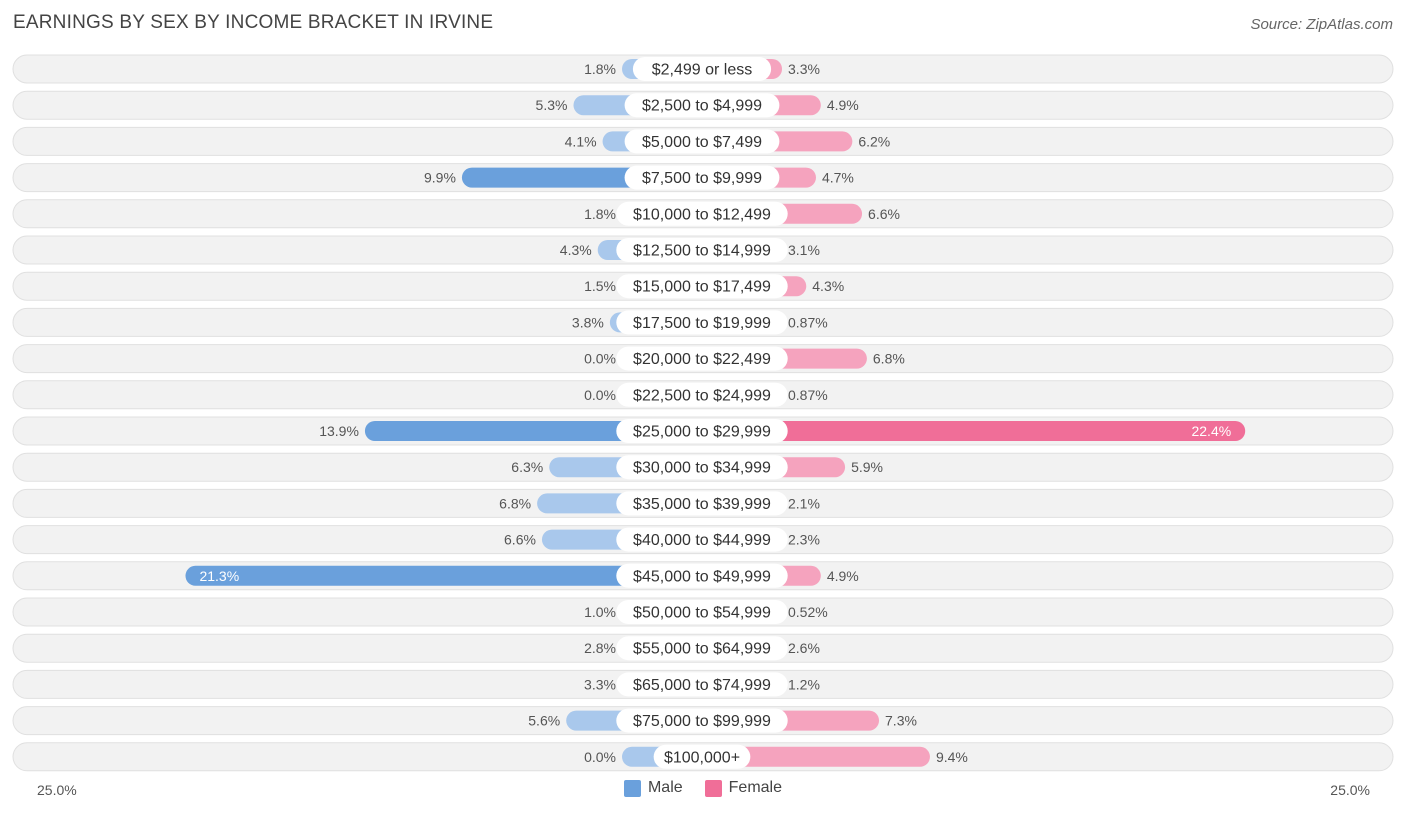 This screenshot has height=814, width=1406. Describe the element at coordinates (804, 250) in the screenshot. I see `female-value-label: 3.1%` at that location.